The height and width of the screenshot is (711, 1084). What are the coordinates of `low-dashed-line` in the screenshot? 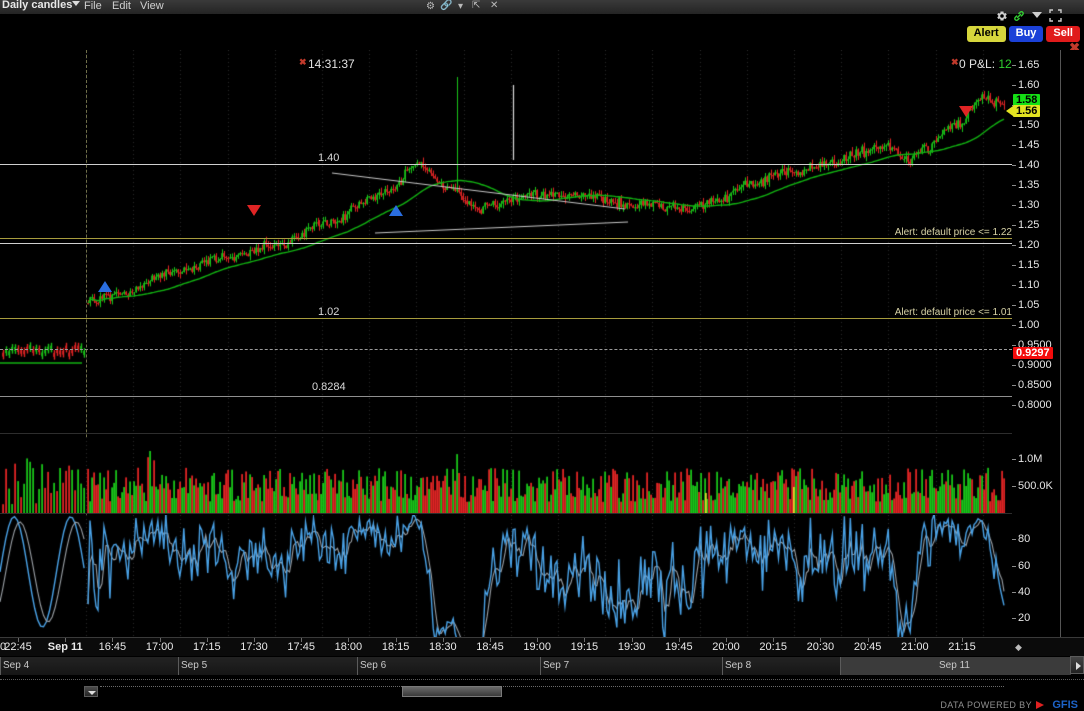 It's located at (506, 349).